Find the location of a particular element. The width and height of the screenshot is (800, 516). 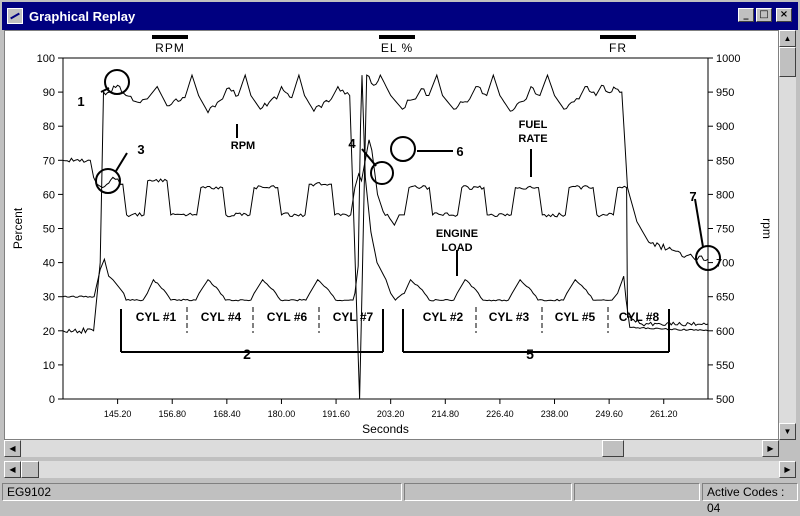

chart-annotation: CYL #2 is located at coordinates (443, 317).